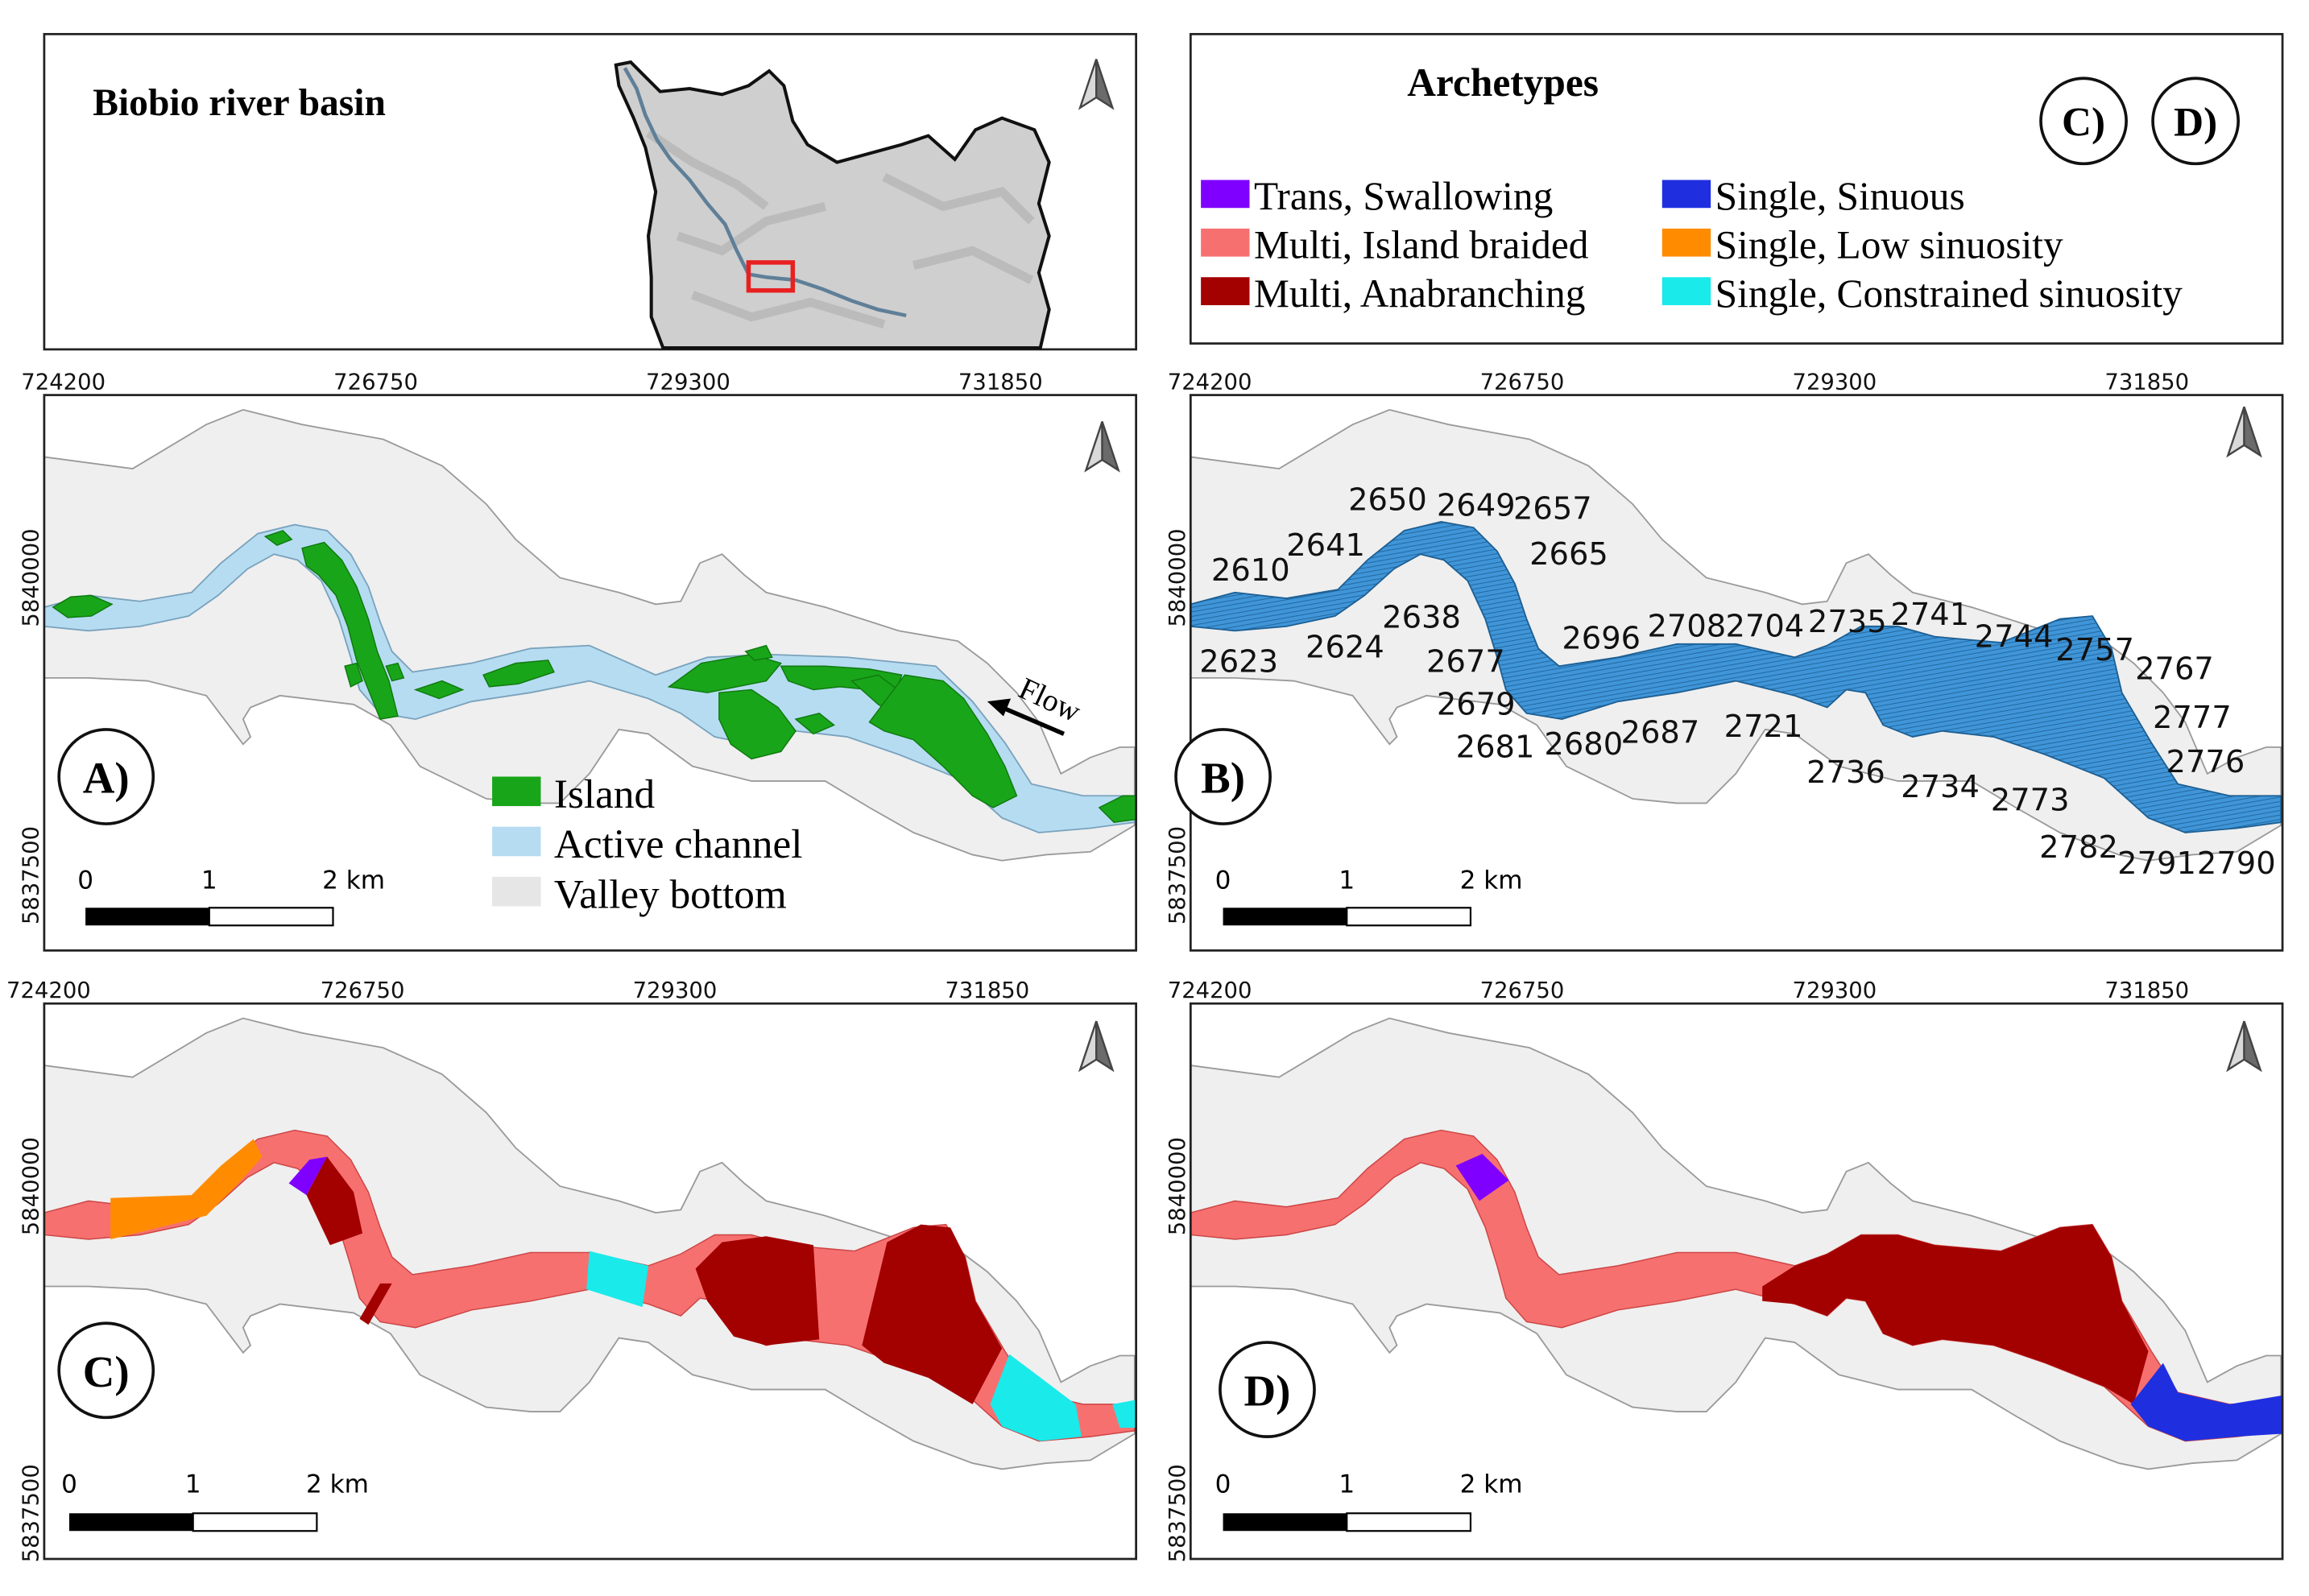  What do you see at coordinates (1847, 622) in the screenshot?
I see `segment-id: 2735` at bounding box center [1847, 622].